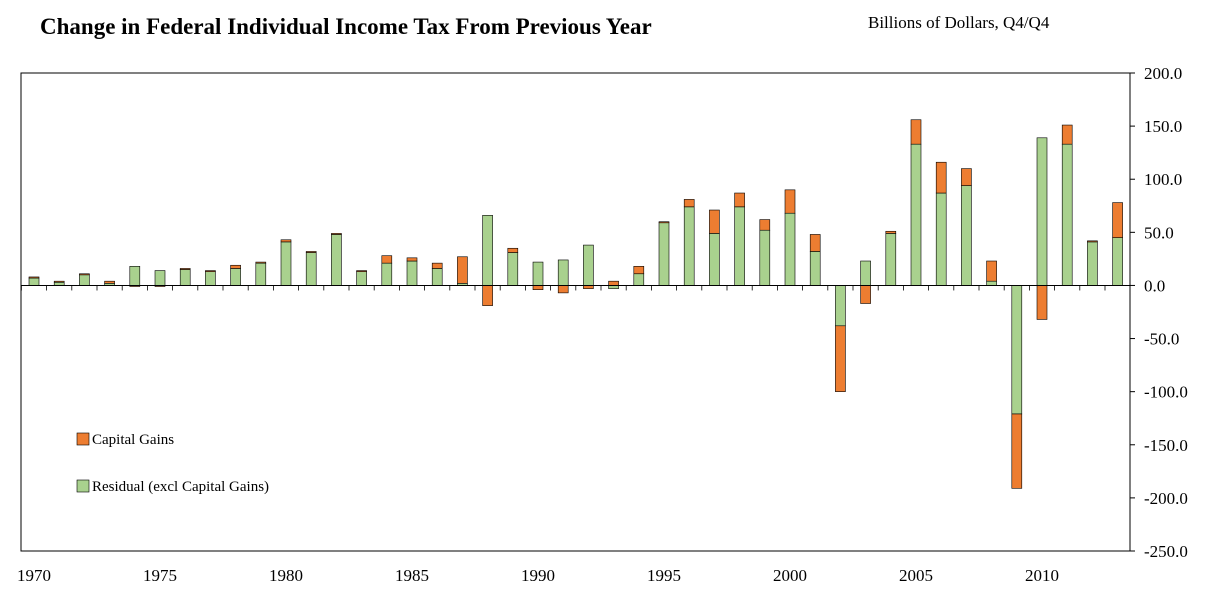 This screenshot has width=1211, height=589. What do you see at coordinates (235, 277) in the screenshot?
I see `bar-residual-1978` at bounding box center [235, 277].